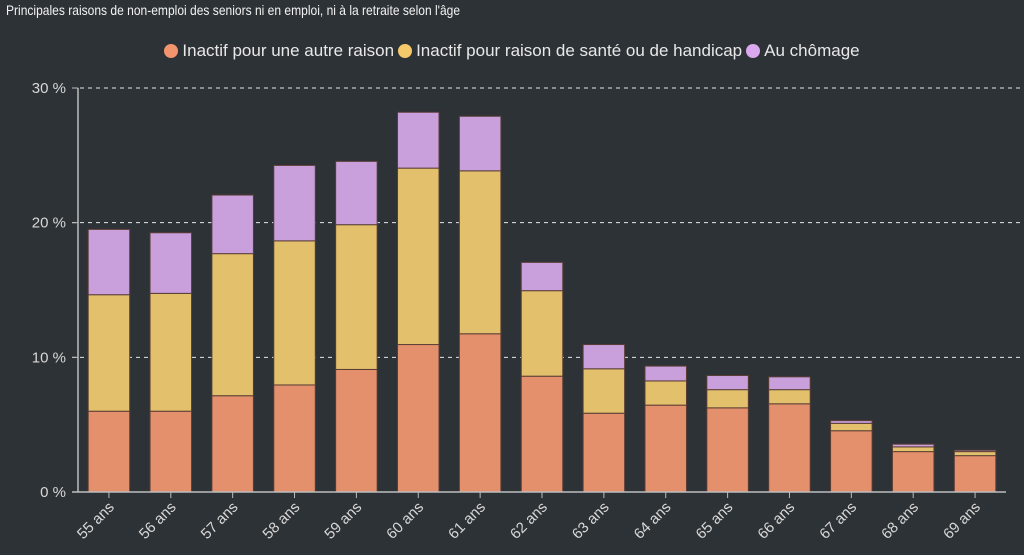 The height and width of the screenshot is (555, 1024). Describe the element at coordinates (838, 521) in the screenshot. I see `x-tick-label: 67 ans` at that location.